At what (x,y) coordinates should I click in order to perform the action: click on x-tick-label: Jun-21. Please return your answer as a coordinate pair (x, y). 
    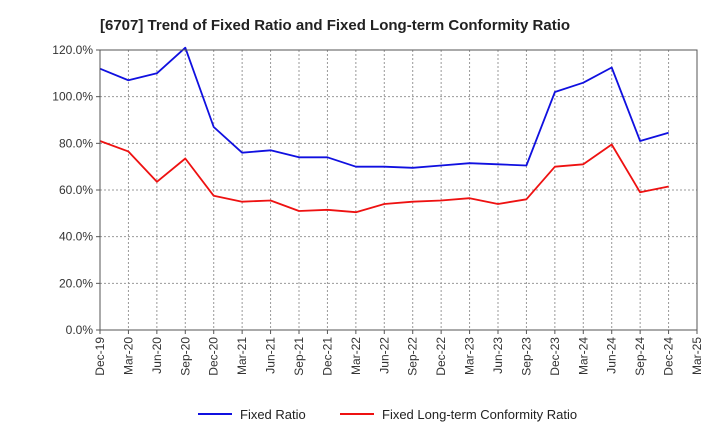
    Looking at the image, I should click on (271, 355).